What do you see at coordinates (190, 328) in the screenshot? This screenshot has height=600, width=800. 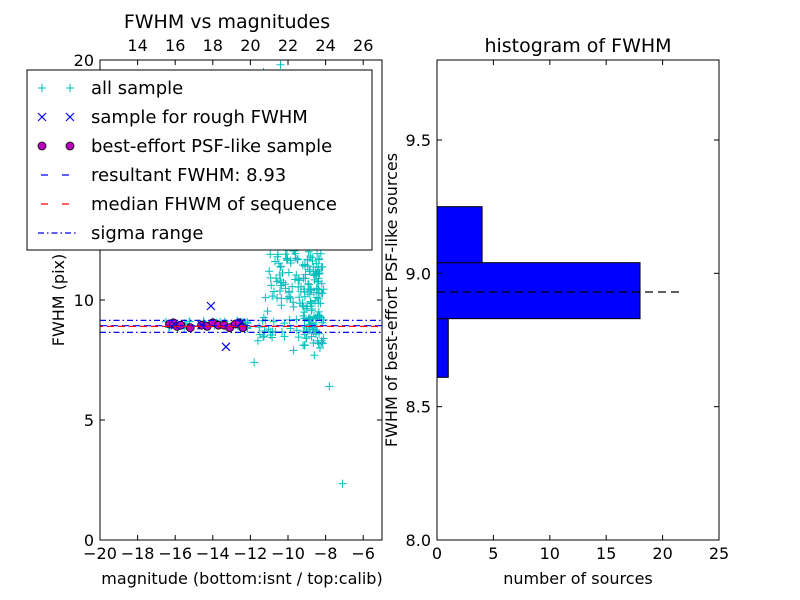 I see `best-sample-point` at bounding box center [190, 328].